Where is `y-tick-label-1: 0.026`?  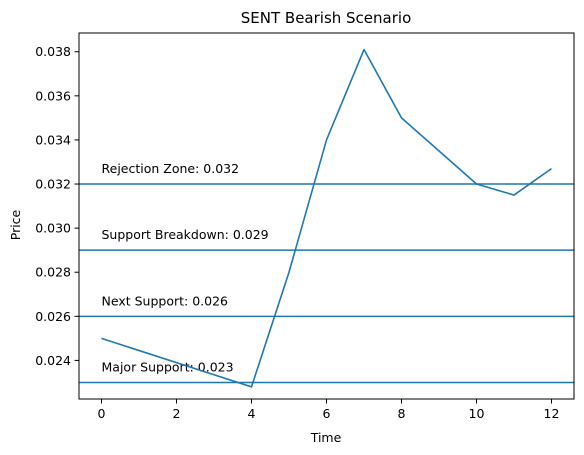 y-tick-label-1: 0.026 is located at coordinates (53, 316).